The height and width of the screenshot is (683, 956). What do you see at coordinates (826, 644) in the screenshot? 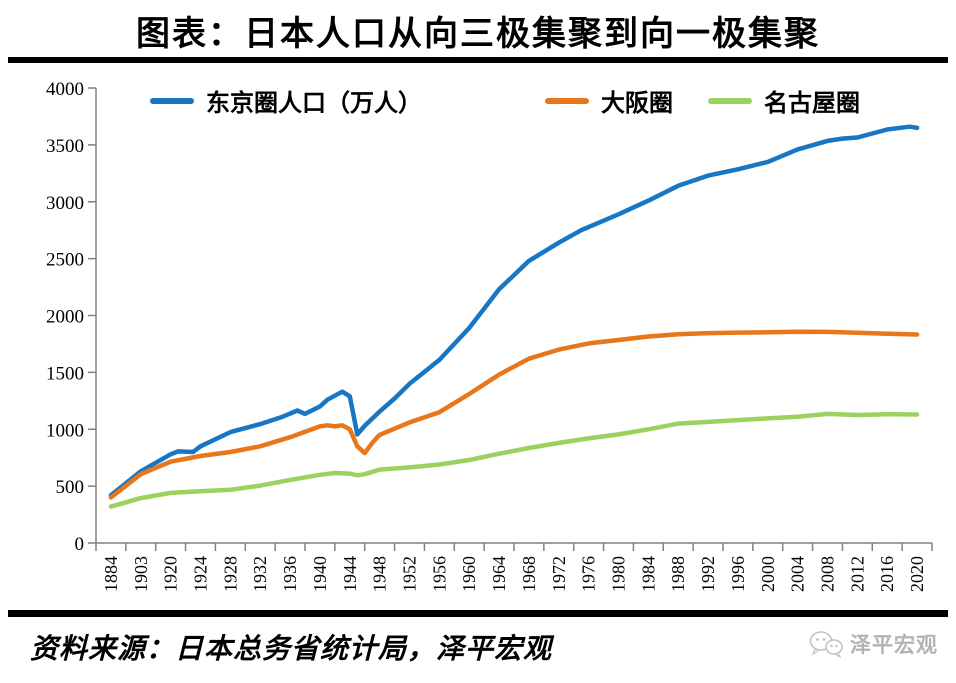
I see `wechat-bubbles-icon` at bounding box center [826, 644].